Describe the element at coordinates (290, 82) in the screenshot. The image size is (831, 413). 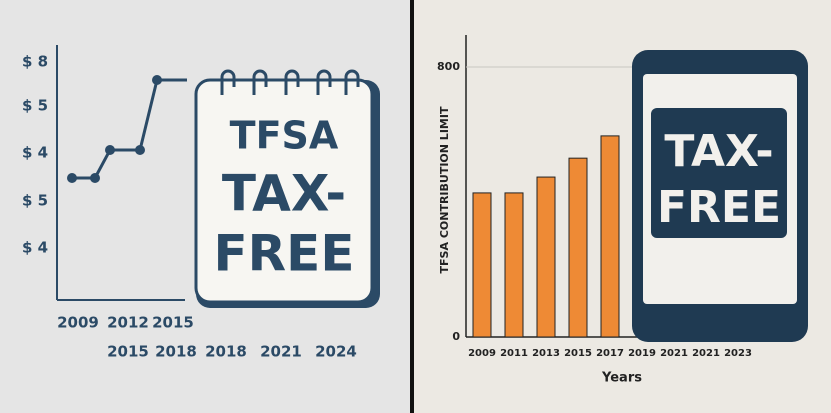
I see `rings` at that location.